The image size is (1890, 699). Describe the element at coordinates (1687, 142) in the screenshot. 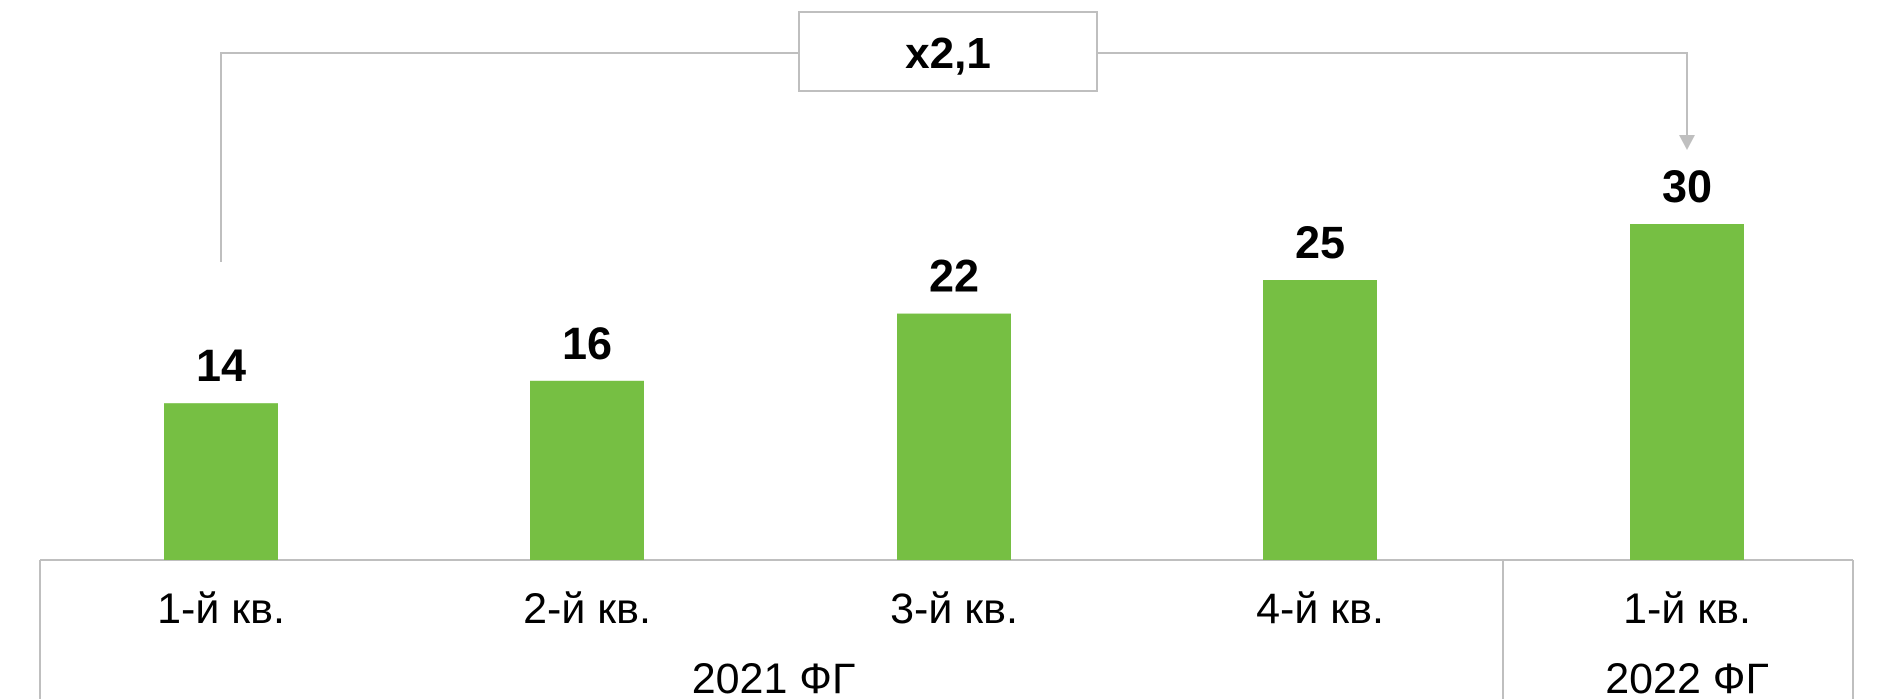

I see `annotation-arrowhead` at that location.